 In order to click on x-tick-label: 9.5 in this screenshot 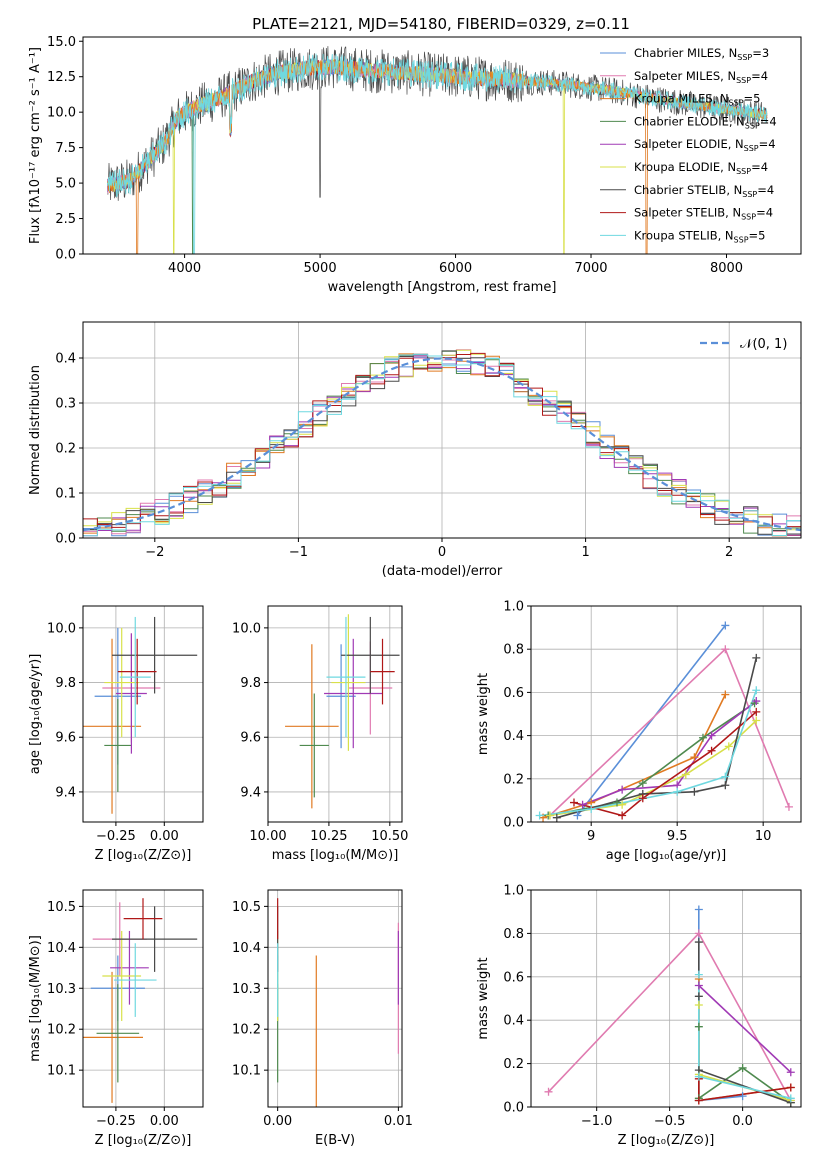, I will do `click(677, 836)`.